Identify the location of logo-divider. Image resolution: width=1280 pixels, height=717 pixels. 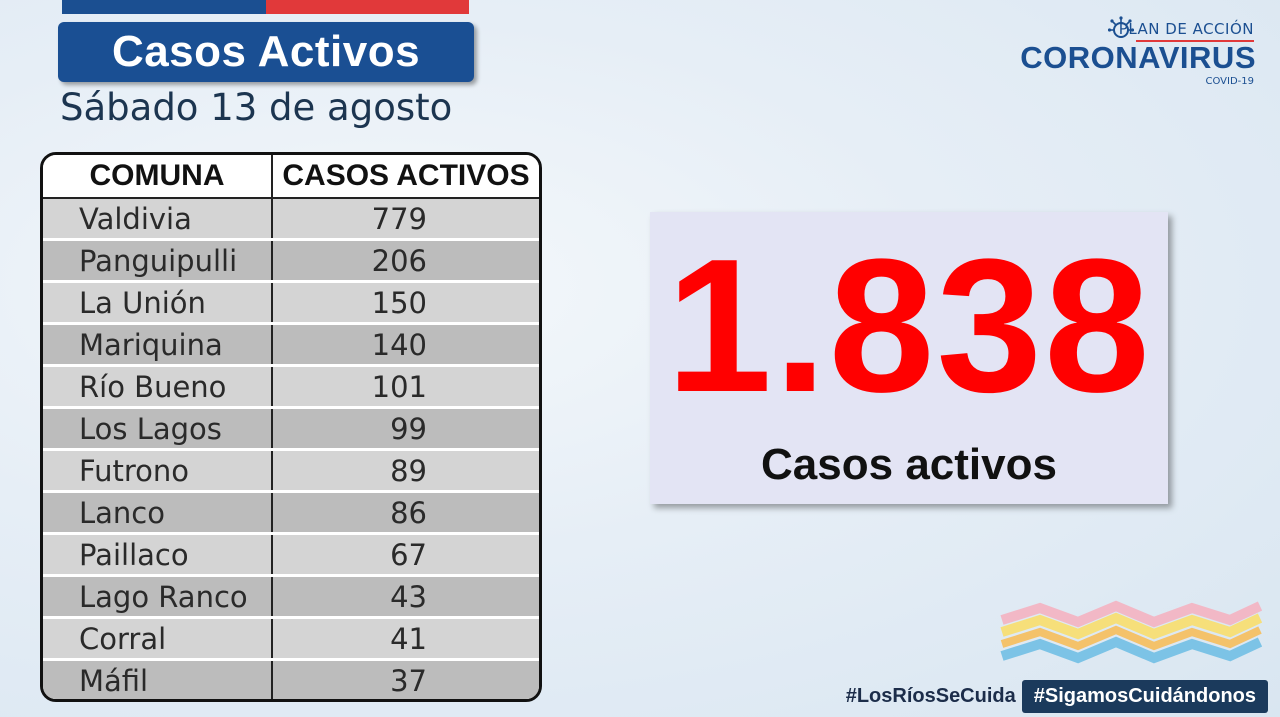
(1195, 41).